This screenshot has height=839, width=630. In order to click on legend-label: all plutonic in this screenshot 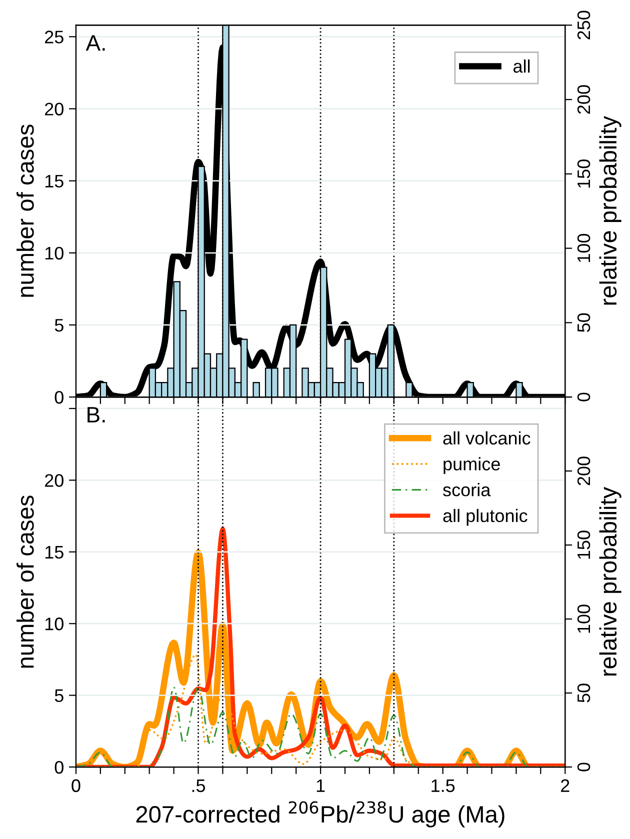, I will do `click(485, 517)`.